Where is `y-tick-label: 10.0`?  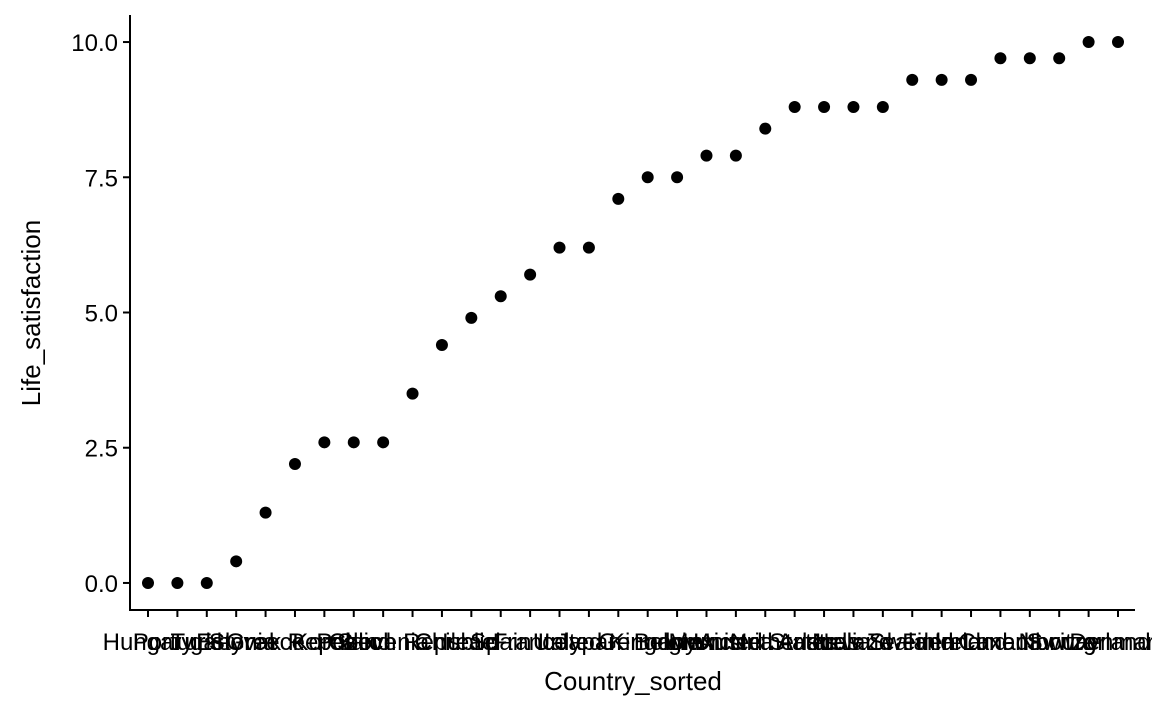
y-tick-label: 10.0 is located at coordinates (94, 43).